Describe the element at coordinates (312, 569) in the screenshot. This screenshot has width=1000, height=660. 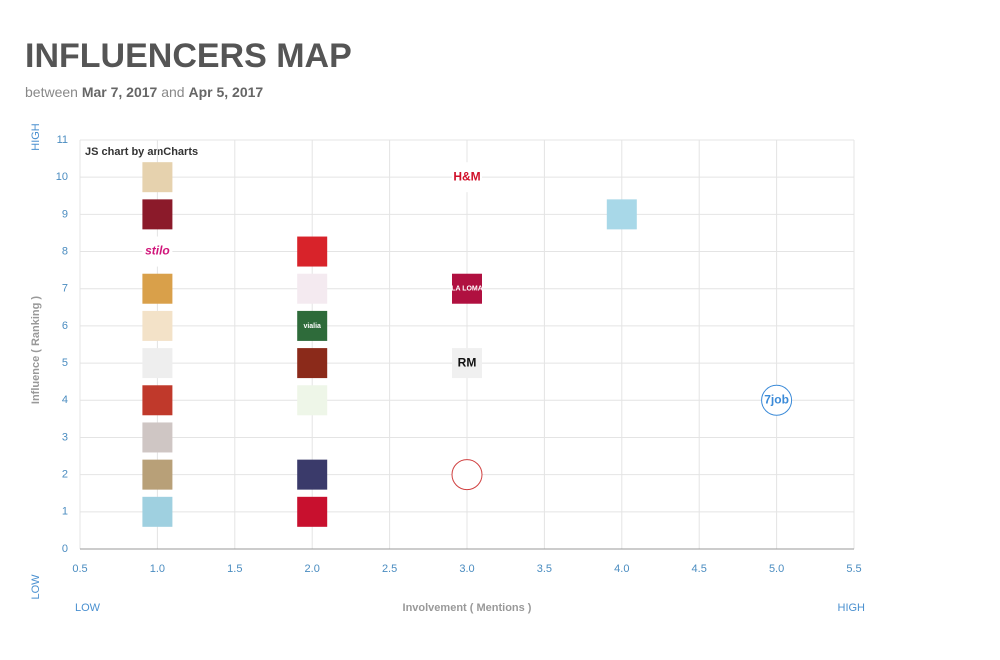
I see `x-tick-label: 2.0` at that location.